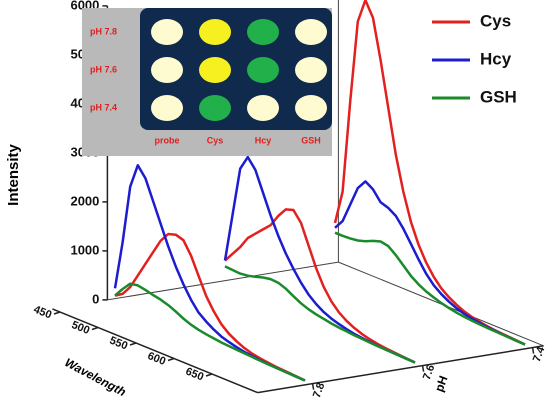 Image resolution: width=554 pixels, height=413 pixels. What do you see at coordinates (539, 353) in the screenshot?
I see `z-tick-label: 7.4` at bounding box center [539, 353].